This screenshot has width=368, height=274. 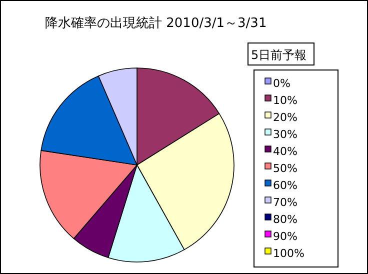 I want to click on legend-label: 70%, so click(x=285, y=202).